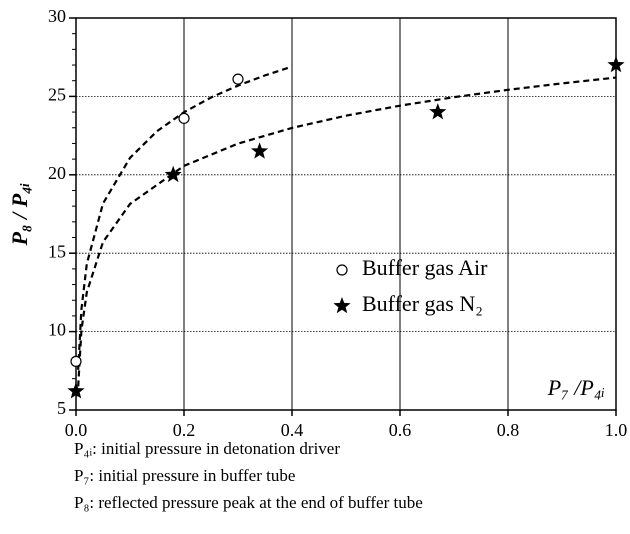 This screenshot has height=534, width=630. What do you see at coordinates (57, 251) in the screenshot?
I see `y-tick-label: 15` at bounding box center [57, 251].